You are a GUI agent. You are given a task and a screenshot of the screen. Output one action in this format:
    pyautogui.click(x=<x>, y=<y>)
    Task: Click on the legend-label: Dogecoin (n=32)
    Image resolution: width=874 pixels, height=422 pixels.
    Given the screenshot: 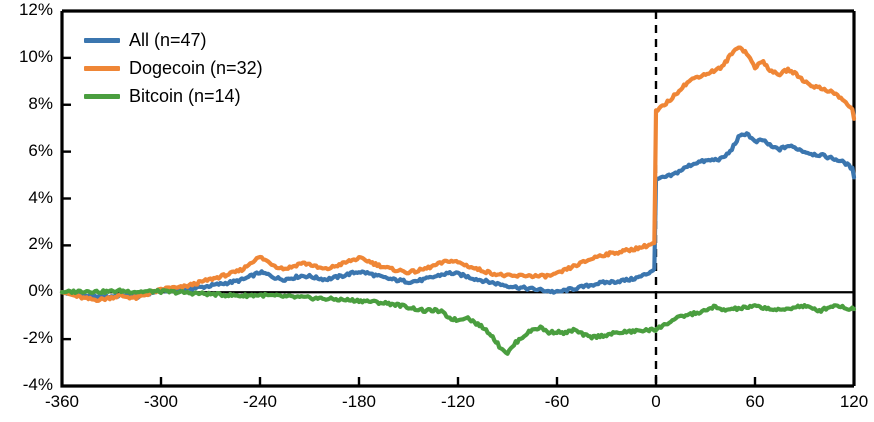 What is the action you would take?
    pyautogui.click(x=196, y=68)
    